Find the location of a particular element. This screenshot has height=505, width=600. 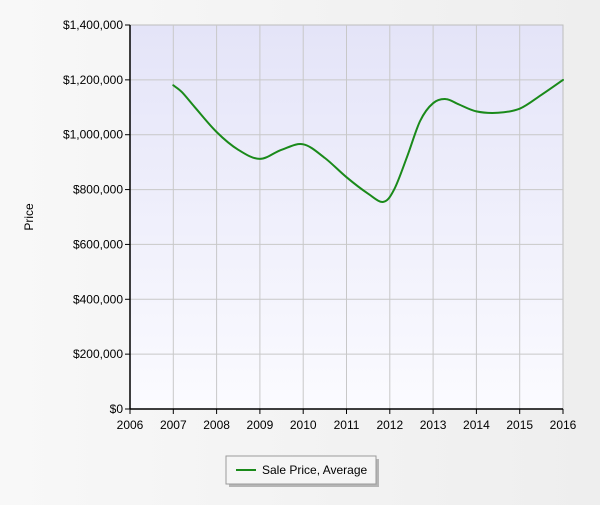

legend-label: Sale Price, Average is located at coordinates (315, 470).